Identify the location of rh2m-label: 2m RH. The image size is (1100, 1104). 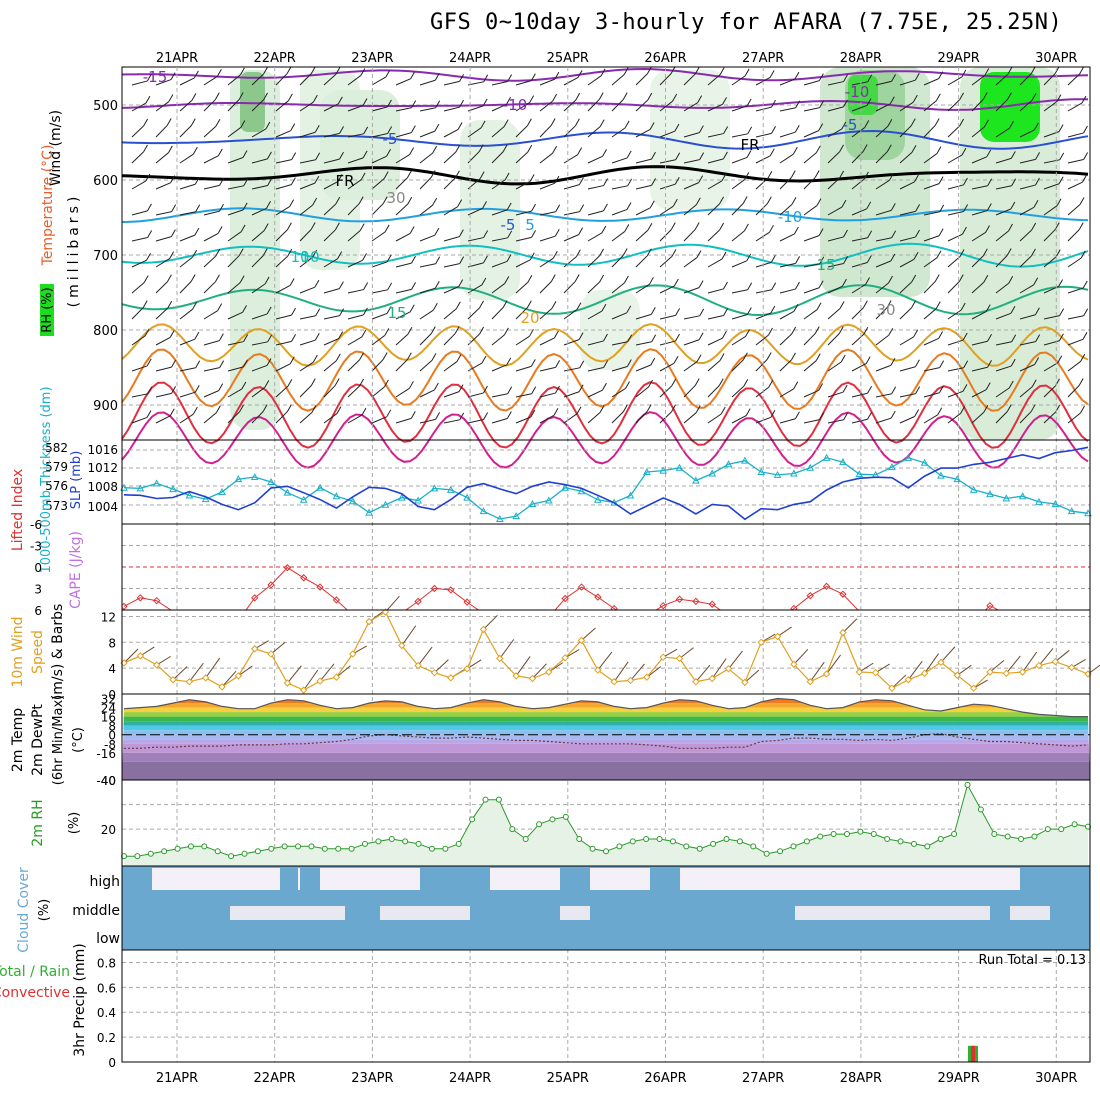
(38, 822).